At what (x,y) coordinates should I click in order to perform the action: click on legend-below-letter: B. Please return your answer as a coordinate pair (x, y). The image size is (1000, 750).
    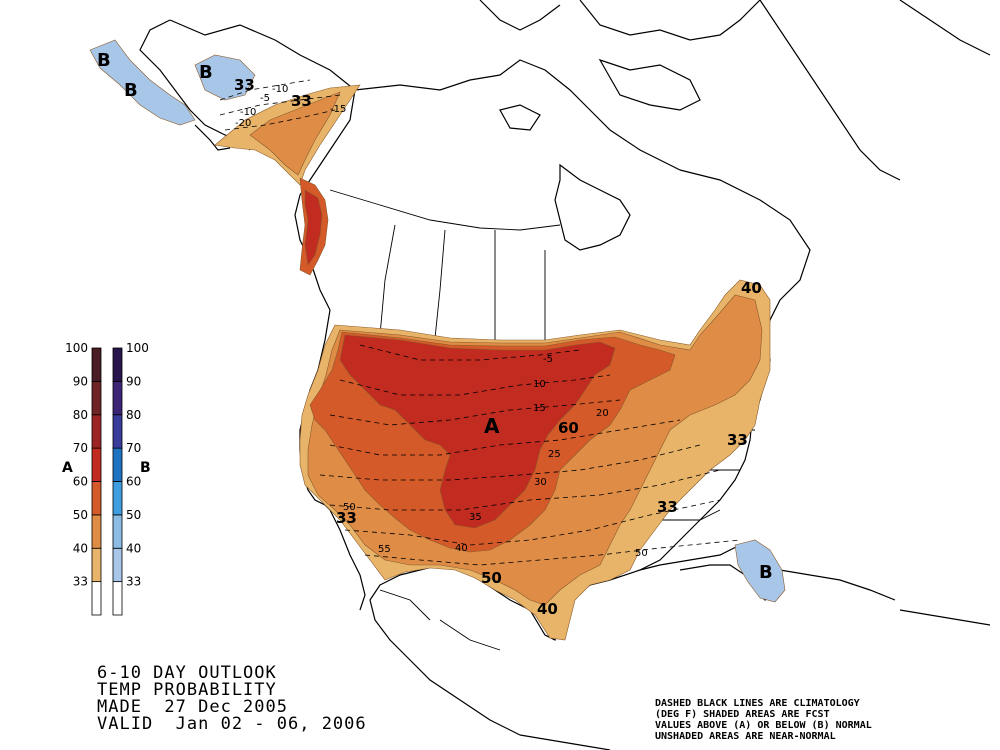
    Looking at the image, I should click on (145, 468).